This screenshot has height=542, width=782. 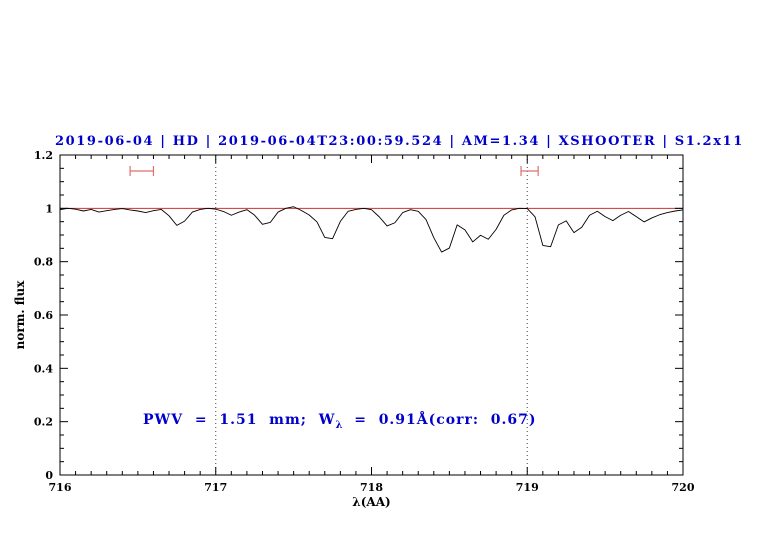 I want to click on x-tick-label: 720, so click(x=683, y=487).